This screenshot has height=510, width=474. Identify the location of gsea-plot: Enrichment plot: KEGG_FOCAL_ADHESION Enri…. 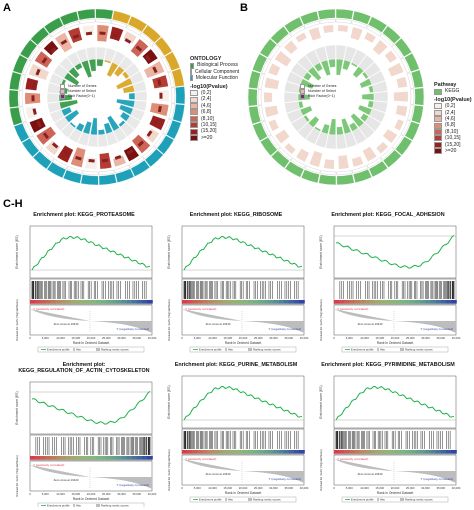
(388, 284).